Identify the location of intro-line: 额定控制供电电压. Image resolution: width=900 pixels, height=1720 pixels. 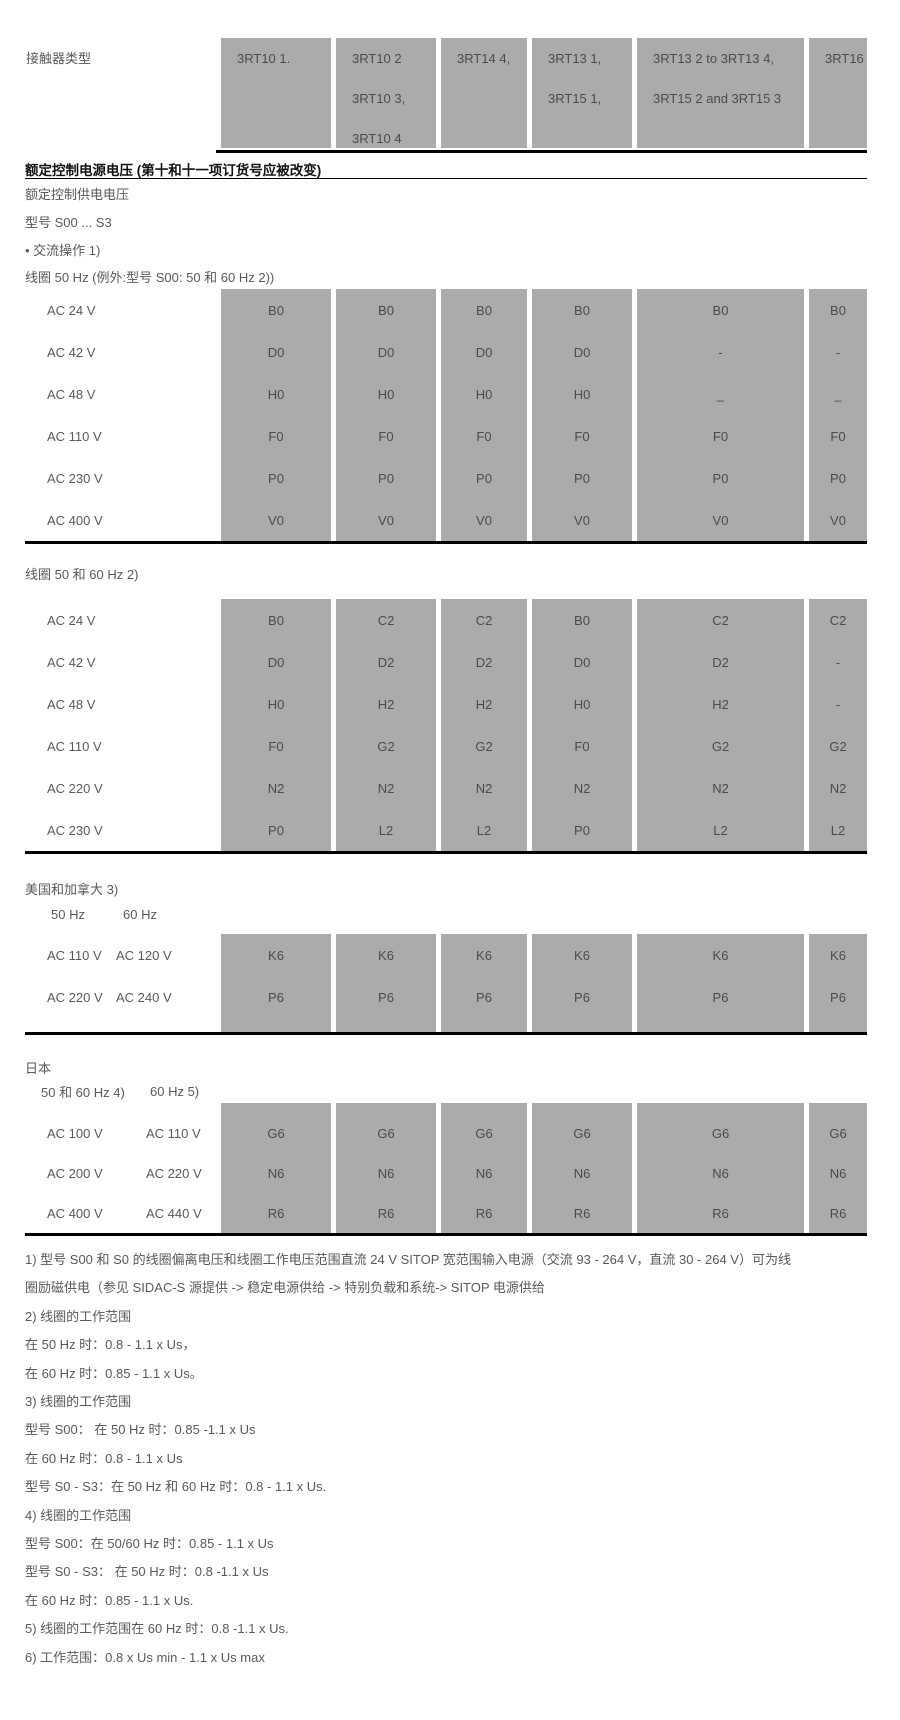
(77, 194).